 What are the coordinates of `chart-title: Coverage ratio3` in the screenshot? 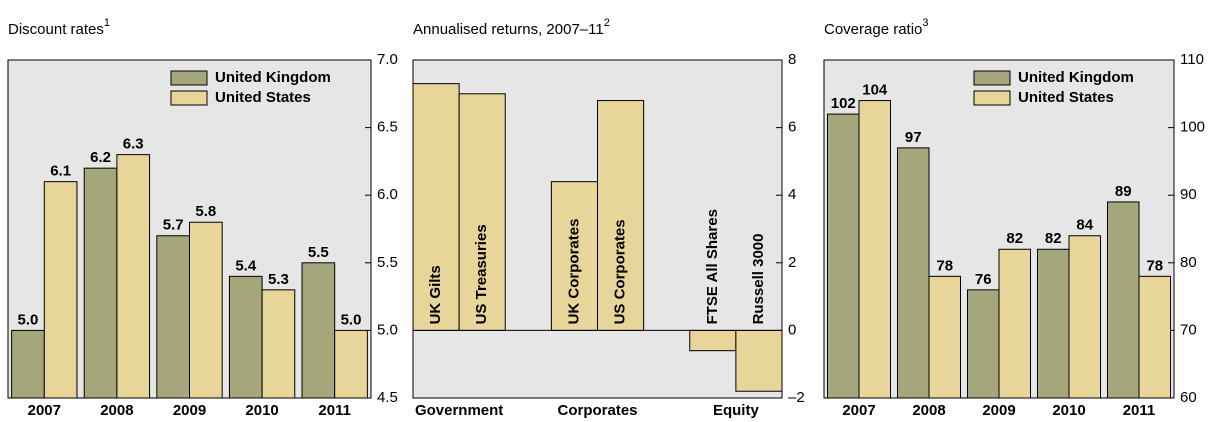 It's located at (876, 27).